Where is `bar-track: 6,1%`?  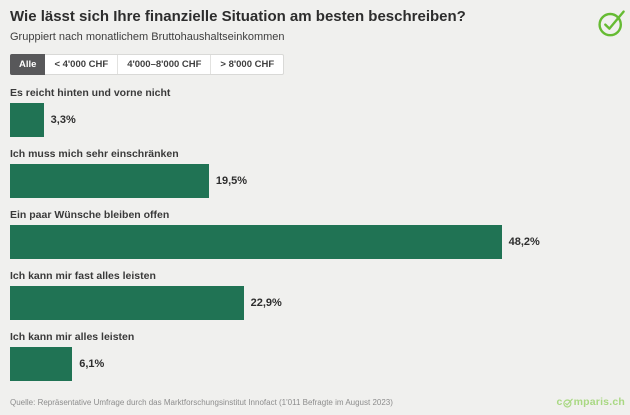 bar-track: 6,1% is located at coordinates (315, 364).